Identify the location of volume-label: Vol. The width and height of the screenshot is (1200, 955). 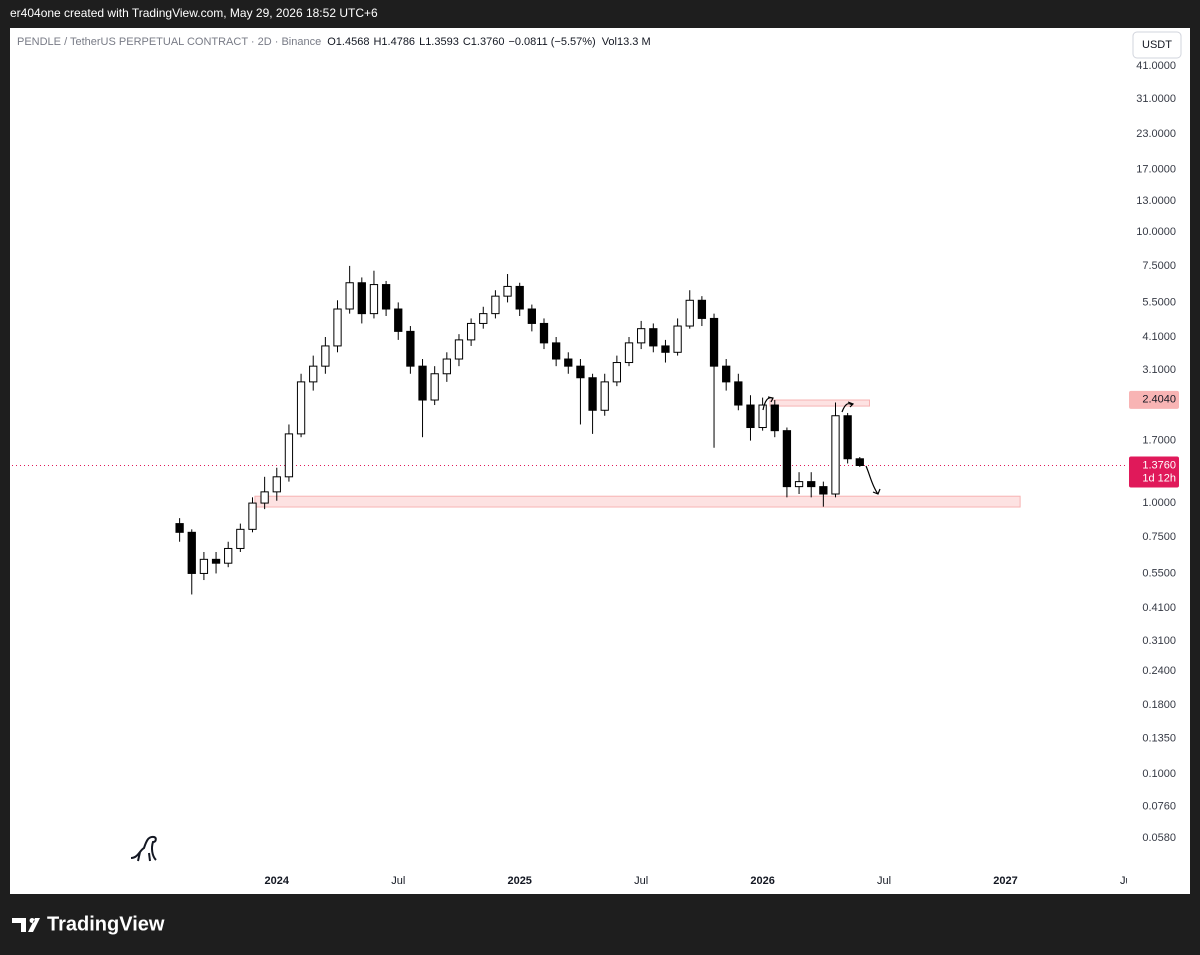
(609, 42).